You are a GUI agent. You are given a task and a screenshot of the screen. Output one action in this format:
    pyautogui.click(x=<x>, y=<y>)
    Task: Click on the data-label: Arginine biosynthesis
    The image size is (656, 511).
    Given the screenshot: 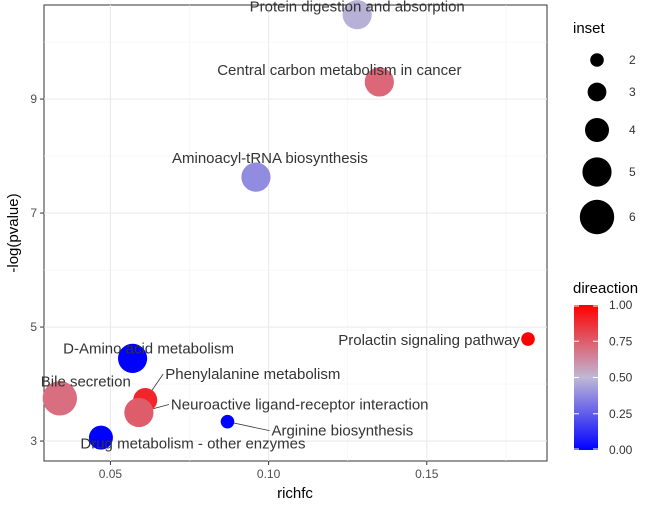 What is the action you would take?
    pyautogui.click(x=342, y=431)
    